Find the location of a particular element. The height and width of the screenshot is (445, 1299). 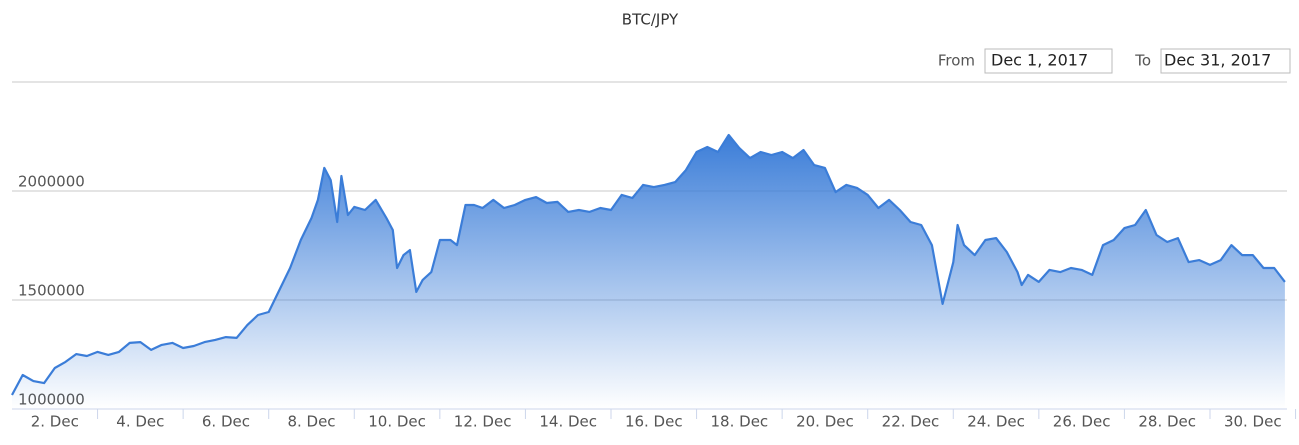

range-to-label: To is located at coordinates (1142, 61).